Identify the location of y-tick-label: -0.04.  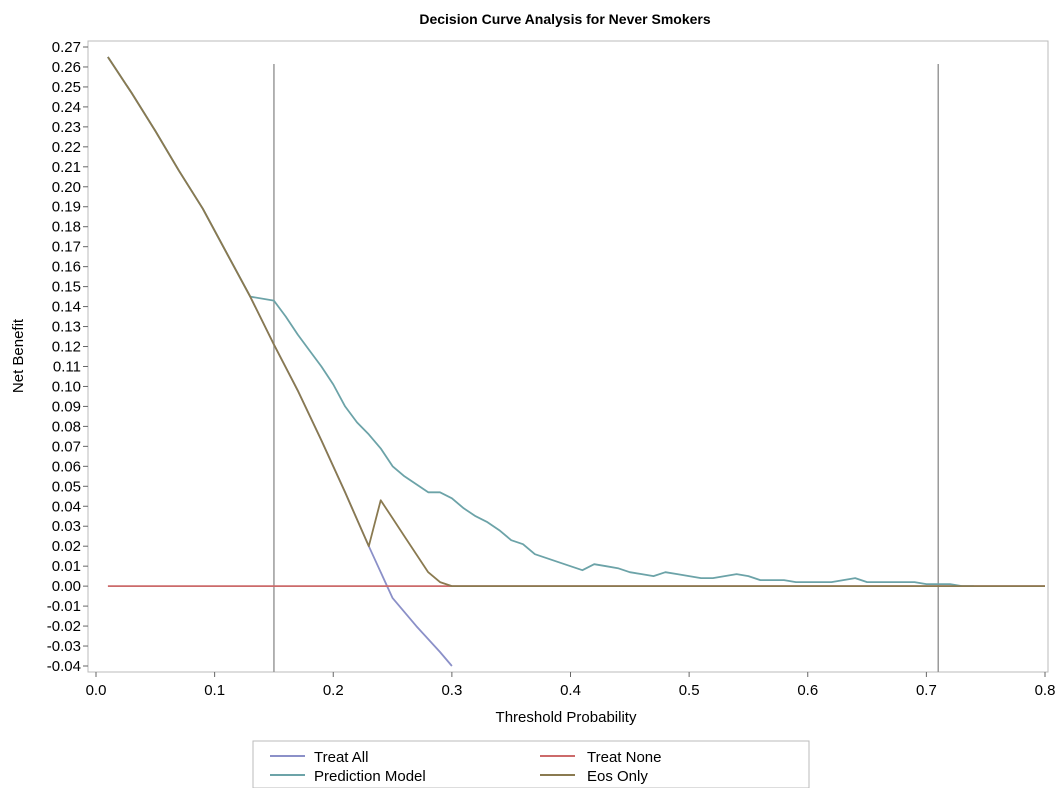
(64, 666).